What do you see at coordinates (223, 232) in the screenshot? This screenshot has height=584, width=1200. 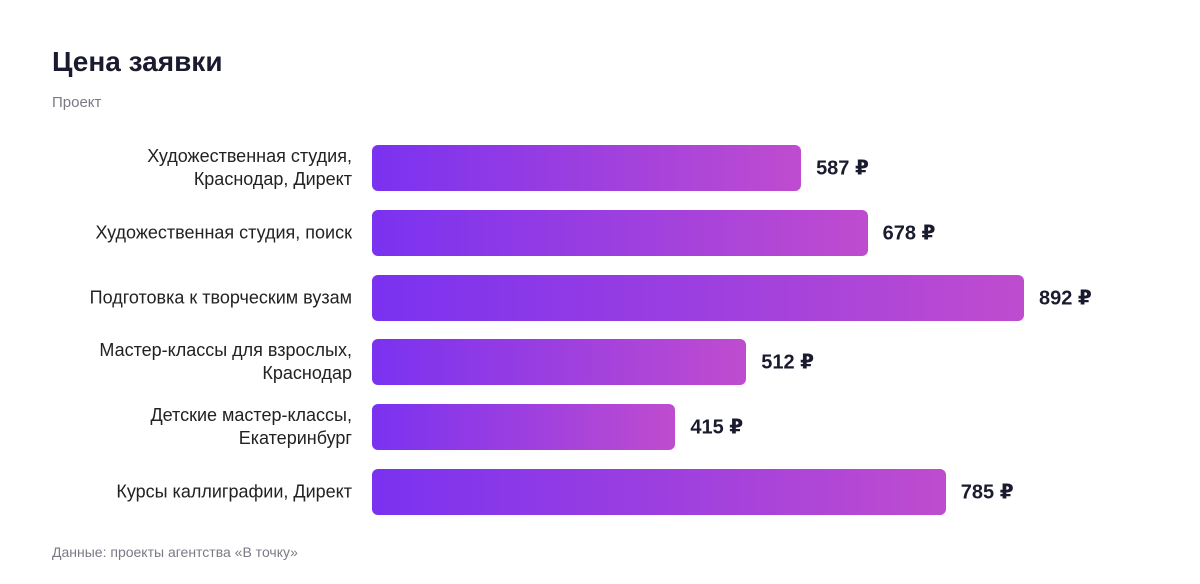 I see `category-label: Художественная студия, поиск` at bounding box center [223, 232].